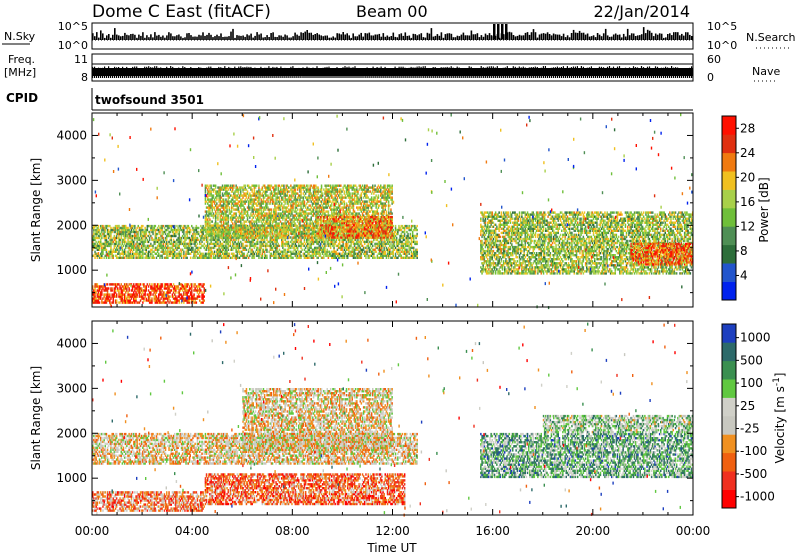 The height and width of the screenshot is (554, 800). I want to click on nsky-tick-bottom-left: 10^0, so click(73, 45).